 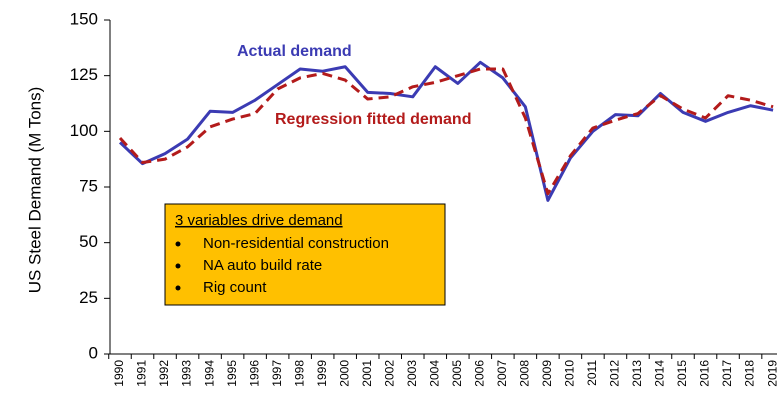 I want to click on x-tick-label: 2011, so click(x=592, y=373).